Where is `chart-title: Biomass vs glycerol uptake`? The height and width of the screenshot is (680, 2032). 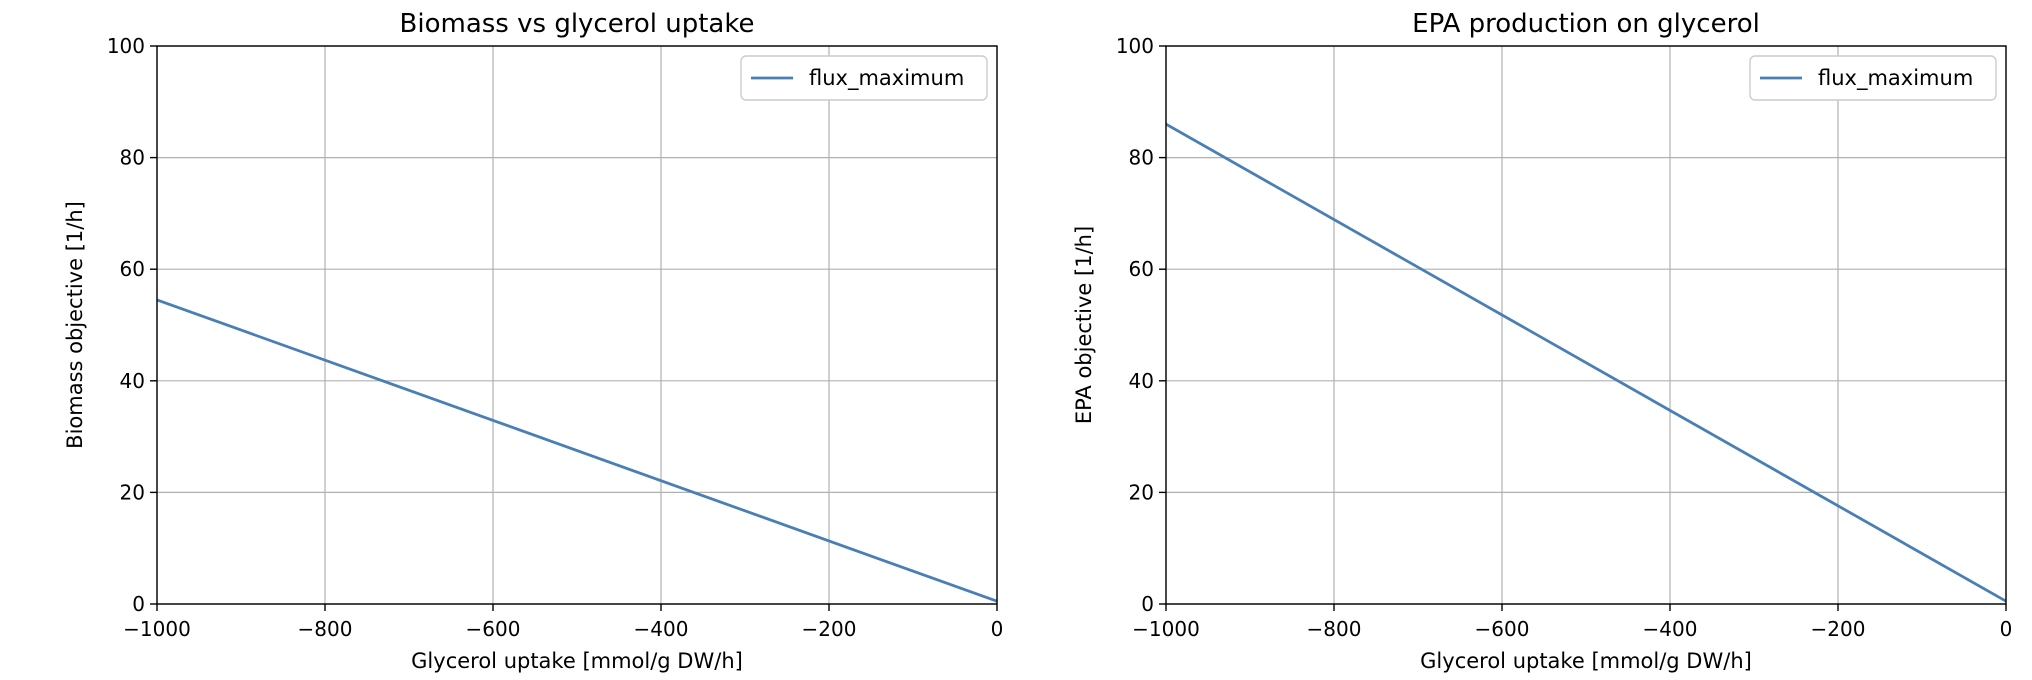 chart-title: Biomass vs glycerol uptake is located at coordinates (577, 24).